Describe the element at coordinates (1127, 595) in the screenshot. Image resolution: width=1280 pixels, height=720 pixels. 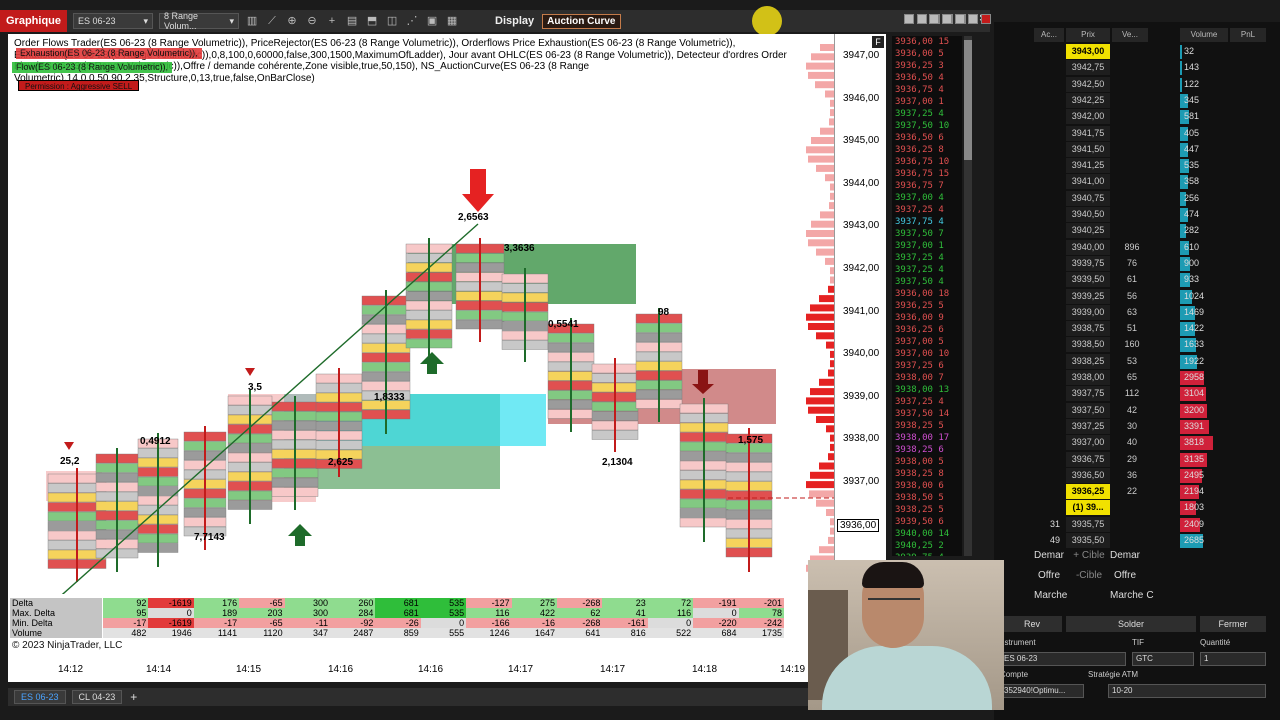
I see `market-sell-button: Marche` at that location.